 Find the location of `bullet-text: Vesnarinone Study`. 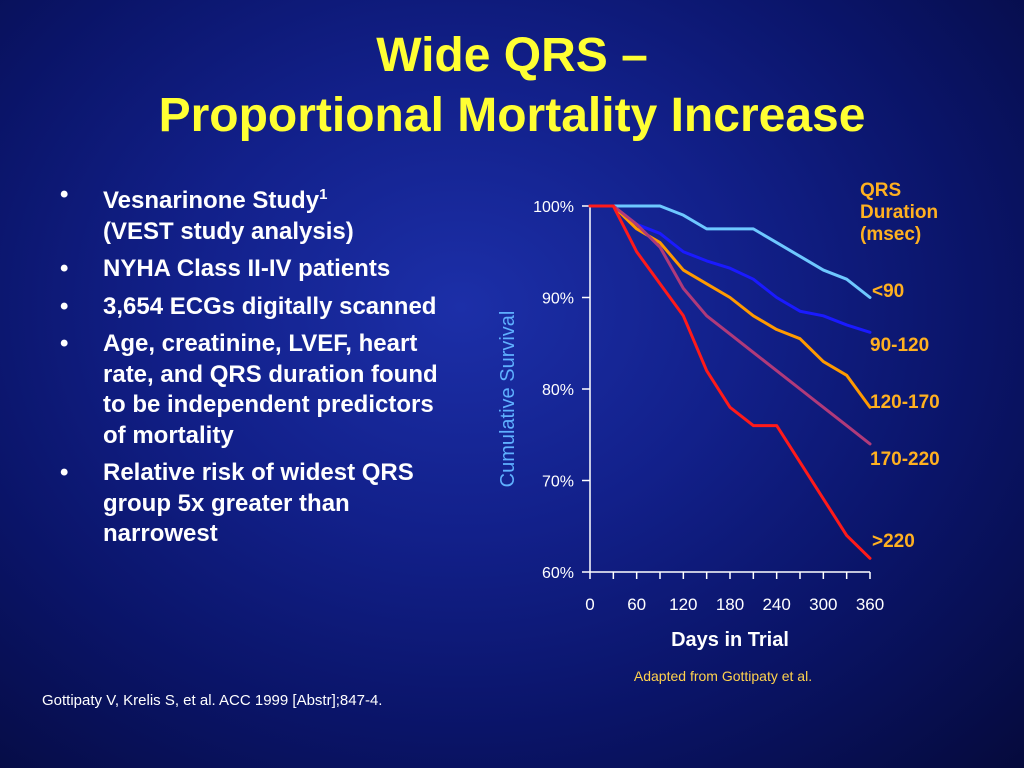

bullet-text: Vesnarinone Study is located at coordinates (211, 200).